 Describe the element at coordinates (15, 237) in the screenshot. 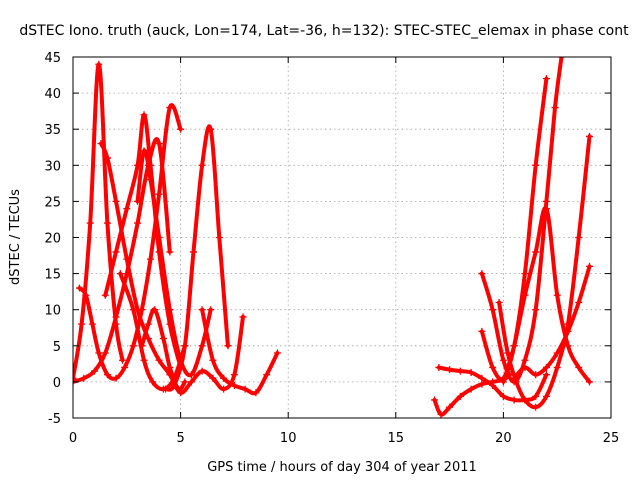

I see `y-axis-label: dSTEC / TECUs` at that location.